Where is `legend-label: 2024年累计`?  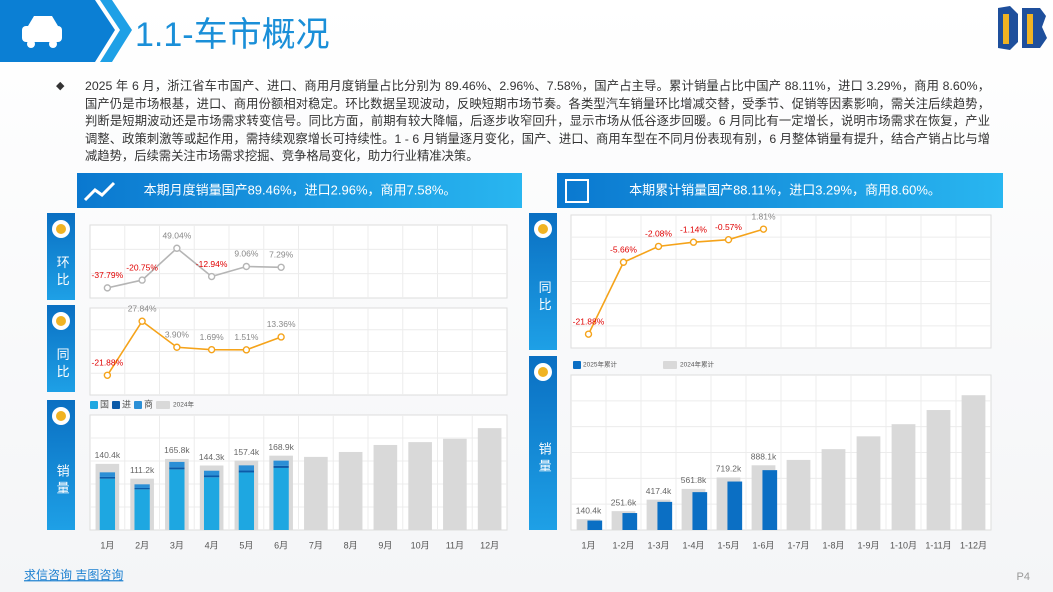
legend-label: 2024年累计 is located at coordinates (697, 364).